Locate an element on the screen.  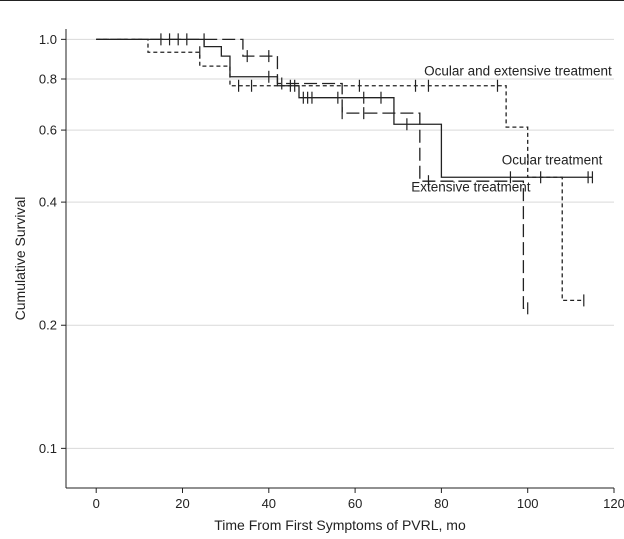
x-tick-label: 40 is located at coordinates (269, 503).